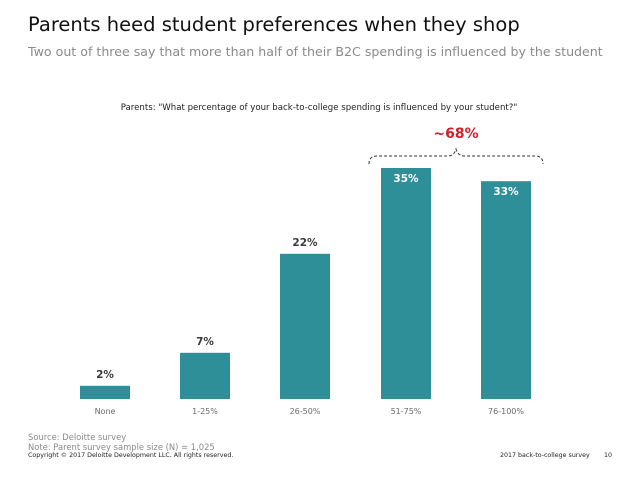  I want to click on x-tick-label: 26-50%, so click(305, 411).